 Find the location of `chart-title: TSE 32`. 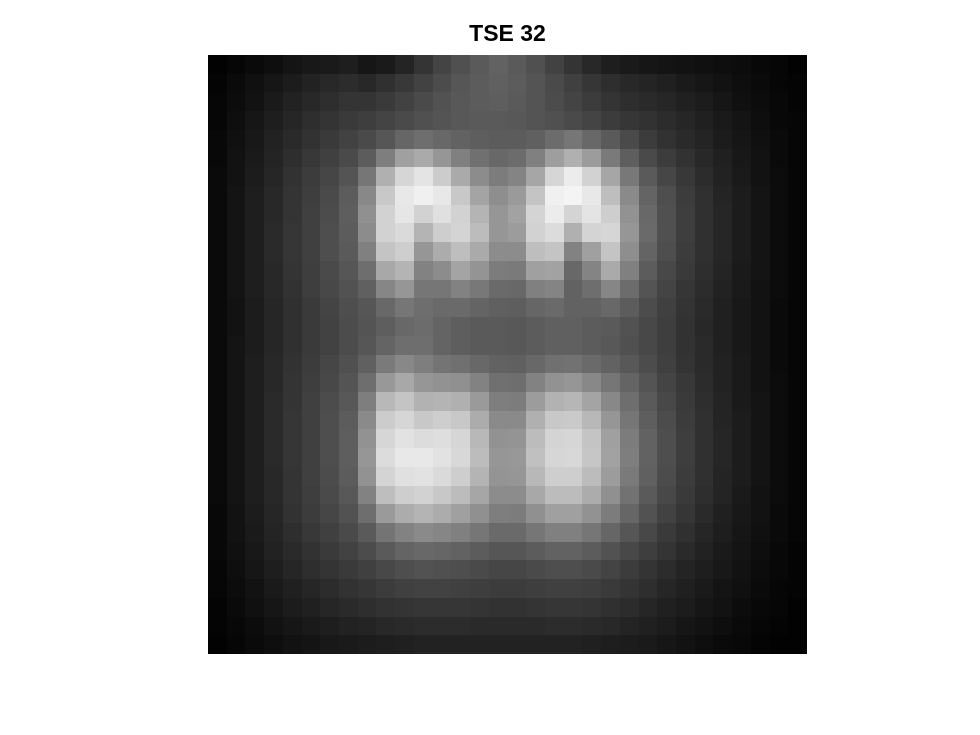

chart-title: TSE 32 is located at coordinates (507, 33).